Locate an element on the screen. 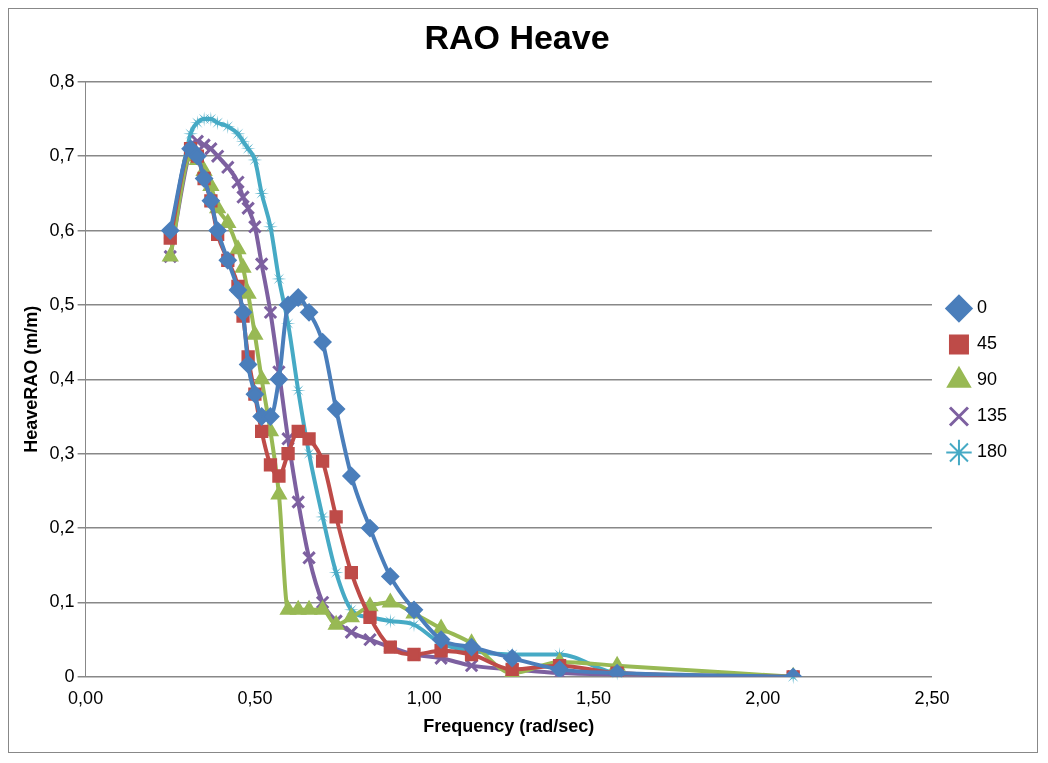 The width and height of the screenshot is (1048, 763). y-tick-label: 0 is located at coordinates (69, 675).